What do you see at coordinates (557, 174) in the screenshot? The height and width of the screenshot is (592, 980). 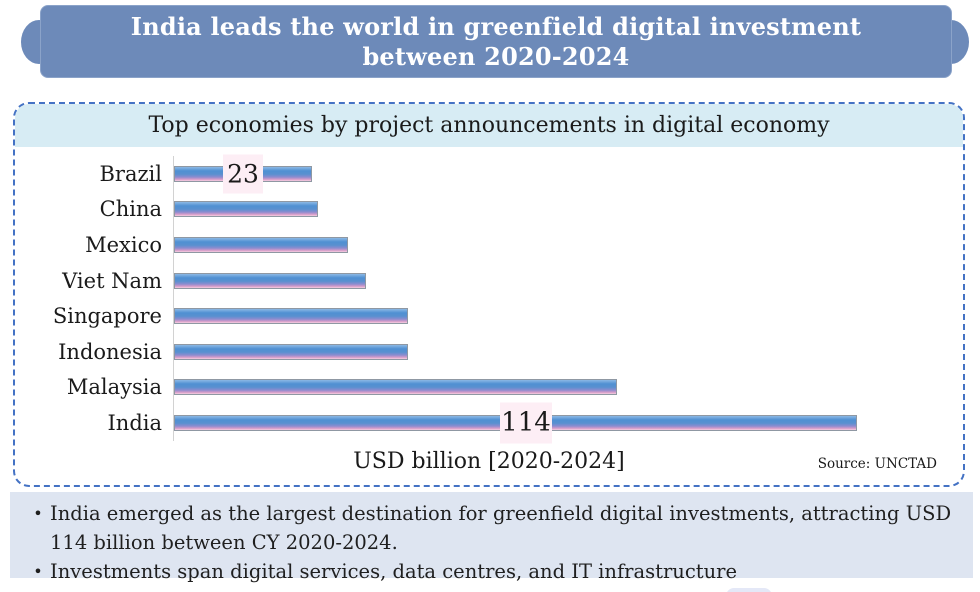 I see `bar-track: 23` at bounding box center [557, 174].